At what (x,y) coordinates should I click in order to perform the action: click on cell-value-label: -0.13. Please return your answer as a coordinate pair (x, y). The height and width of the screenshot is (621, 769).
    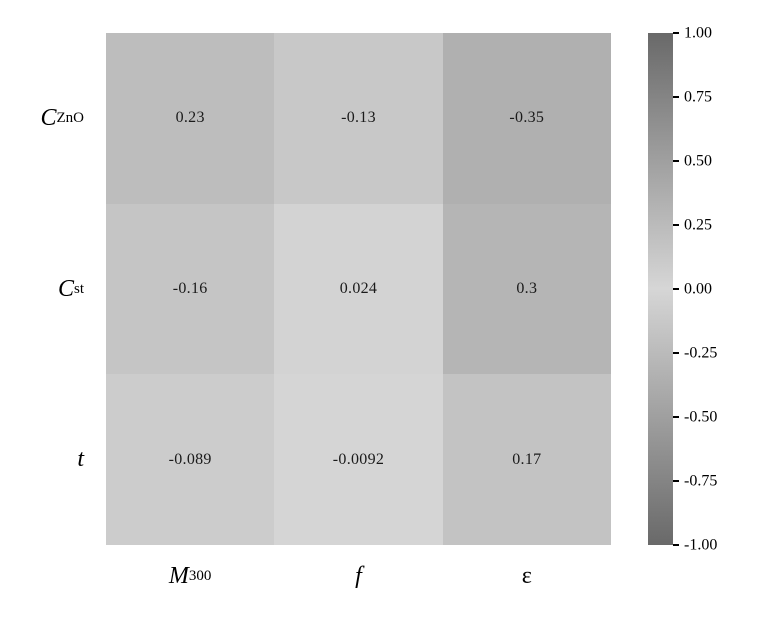
    Looking at the image, I should click on (358, 118).